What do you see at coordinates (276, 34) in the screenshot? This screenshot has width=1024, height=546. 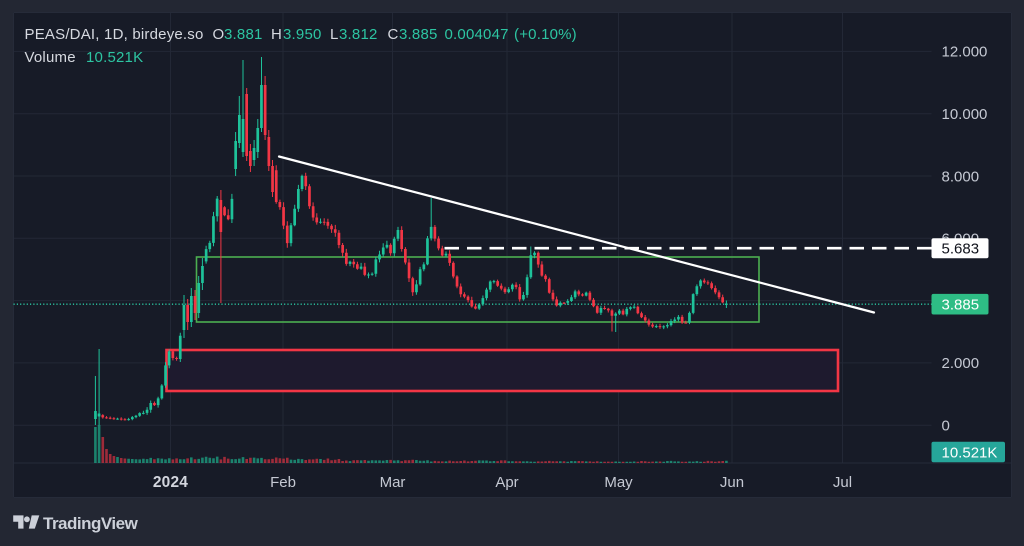 I see `svg-text: H` at bounding box center [276, 34].